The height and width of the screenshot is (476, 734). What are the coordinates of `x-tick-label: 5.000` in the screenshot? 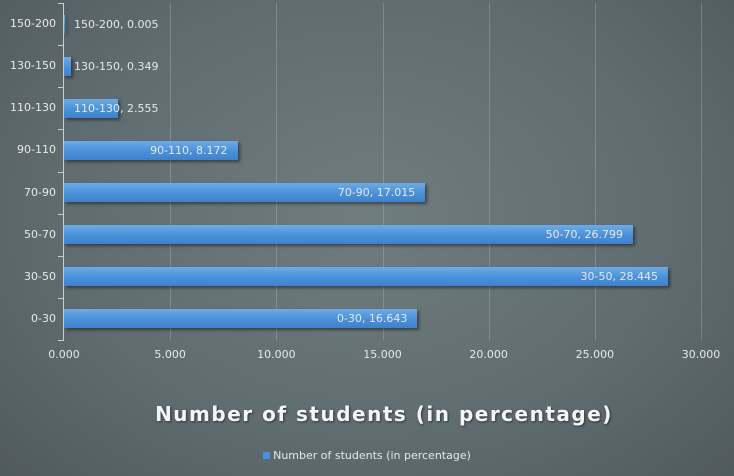 It's located at (170, 354).